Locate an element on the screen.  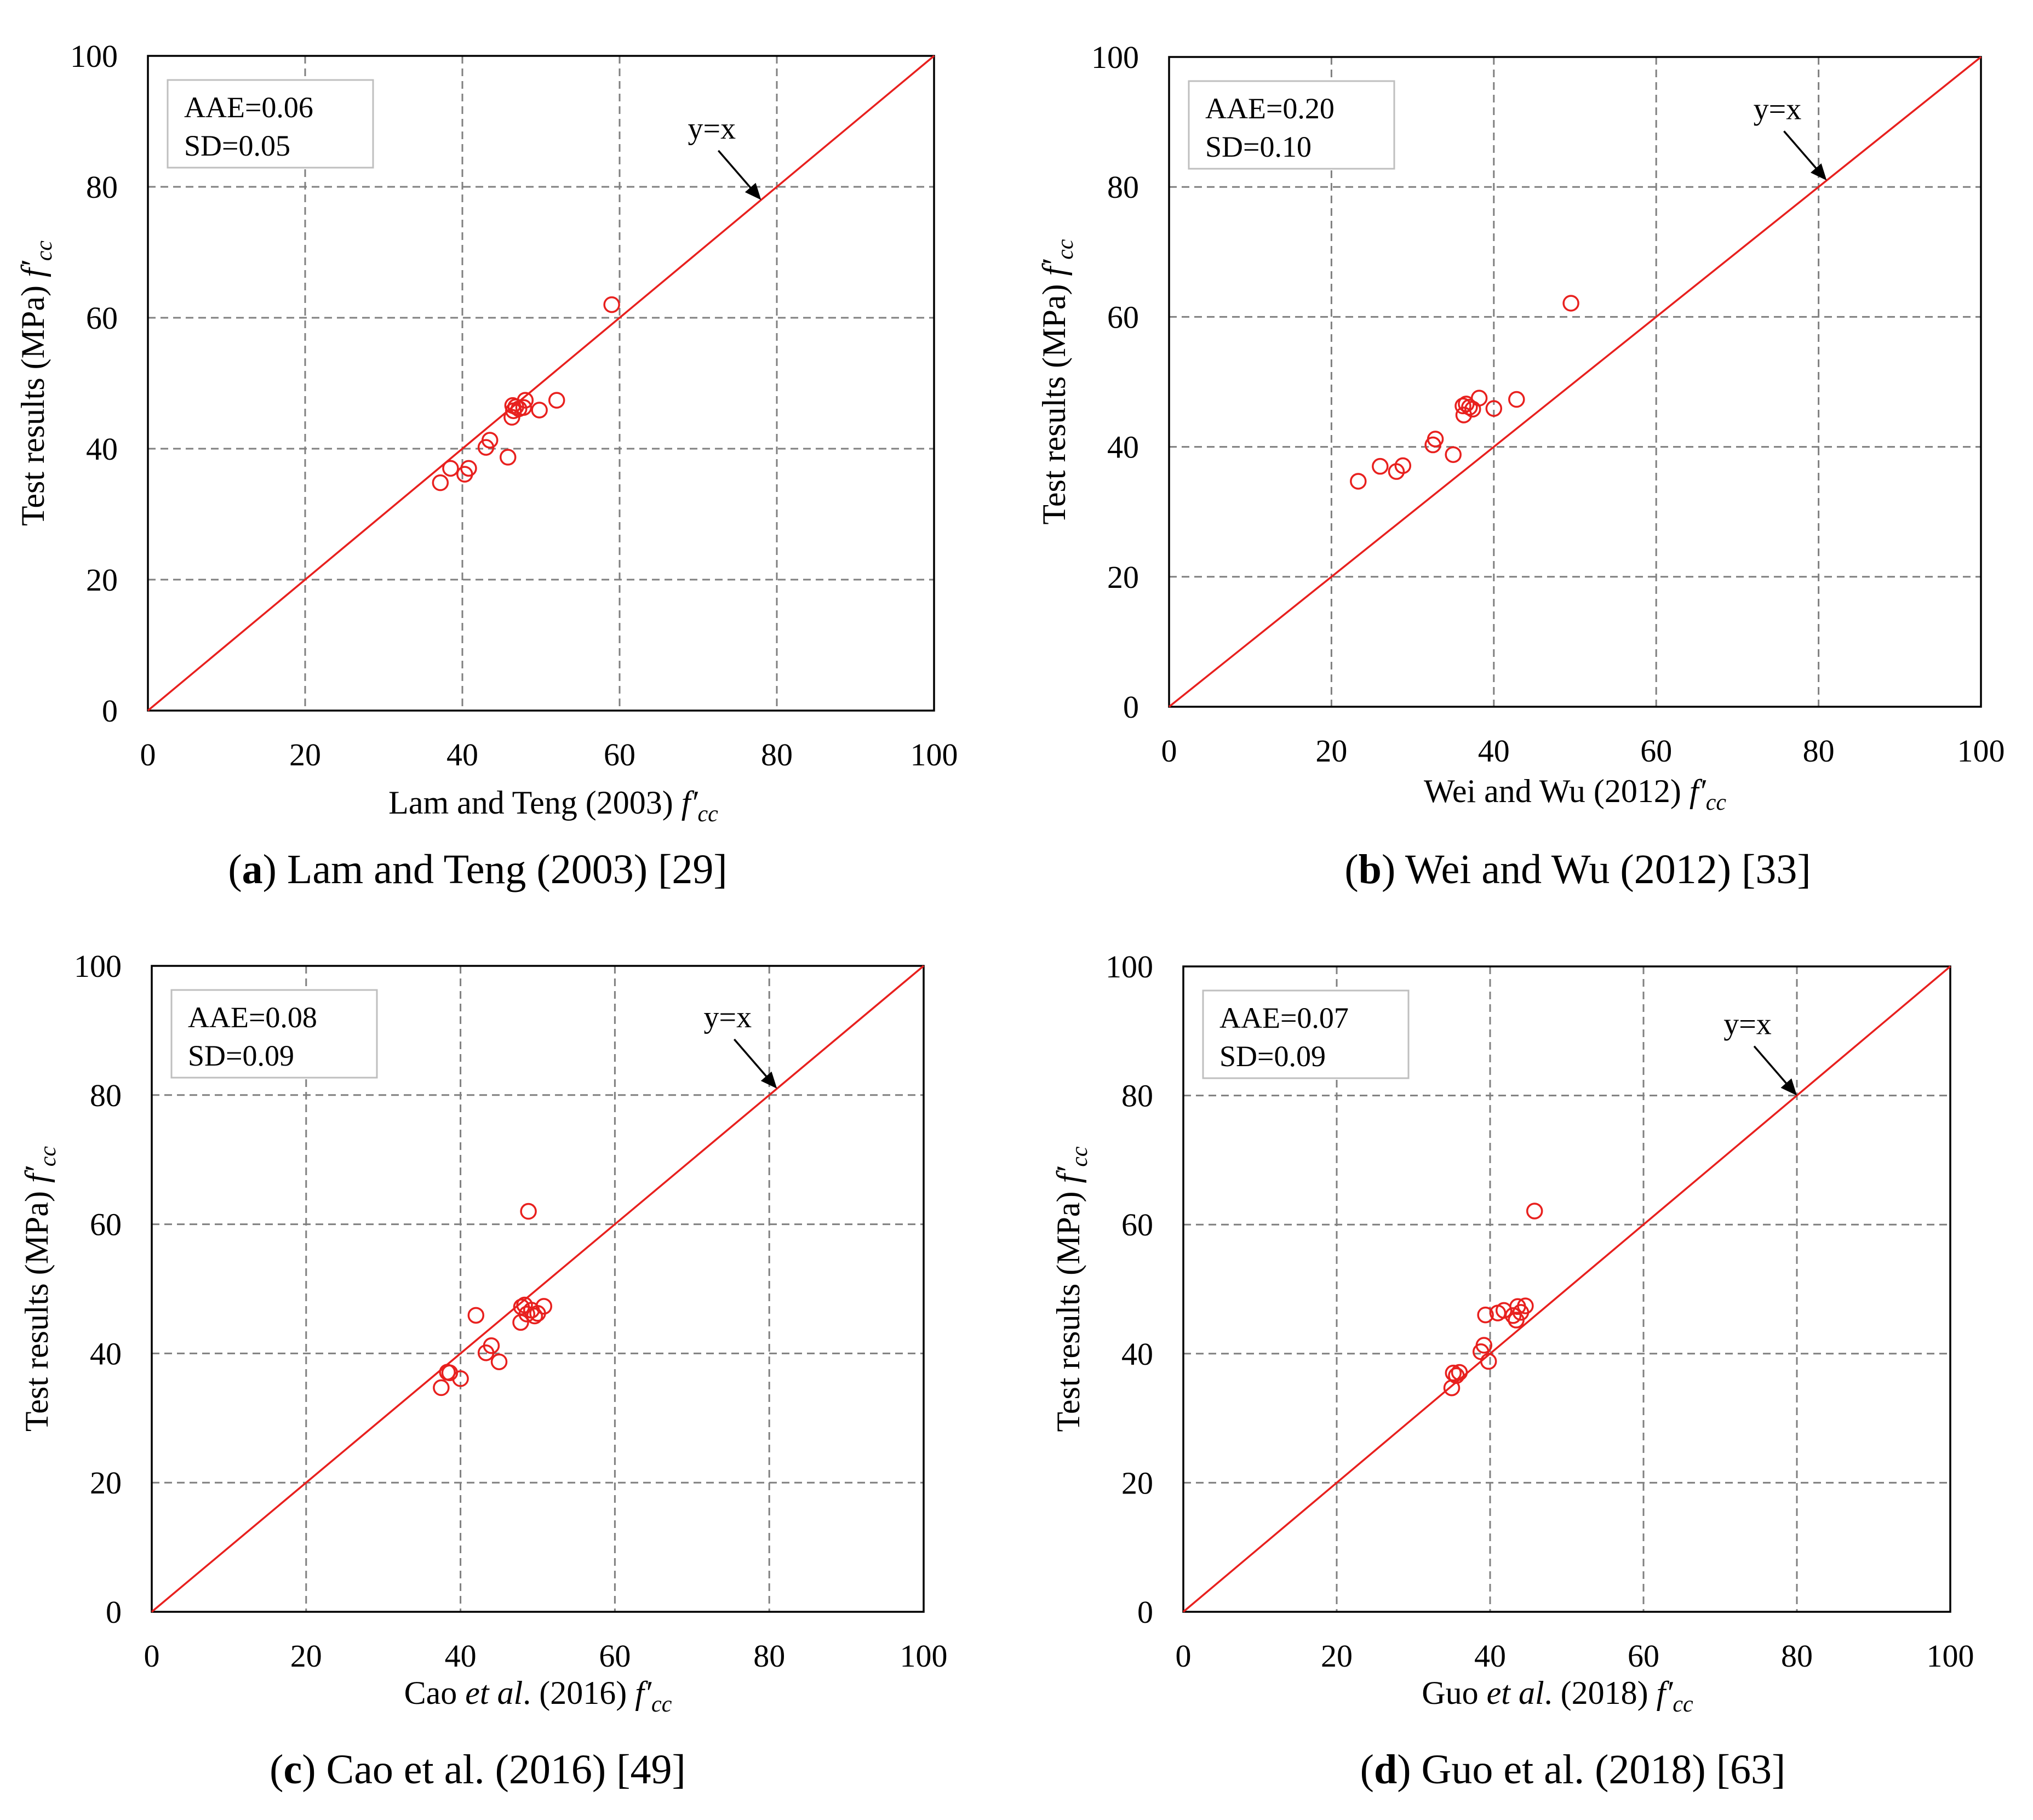
sd-value: SD=0.09 is located at coordinates (241, 1055).